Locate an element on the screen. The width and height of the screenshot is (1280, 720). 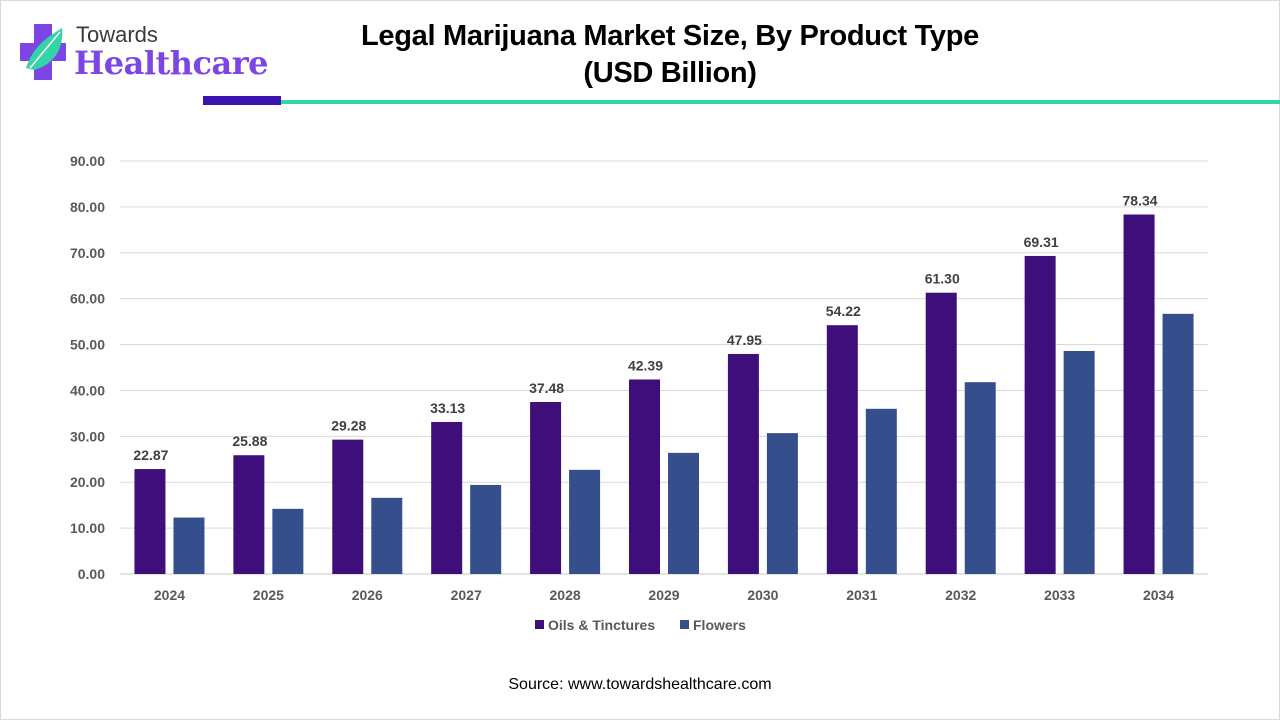
title-accent-line-teal is located at coordinates (780, 102).